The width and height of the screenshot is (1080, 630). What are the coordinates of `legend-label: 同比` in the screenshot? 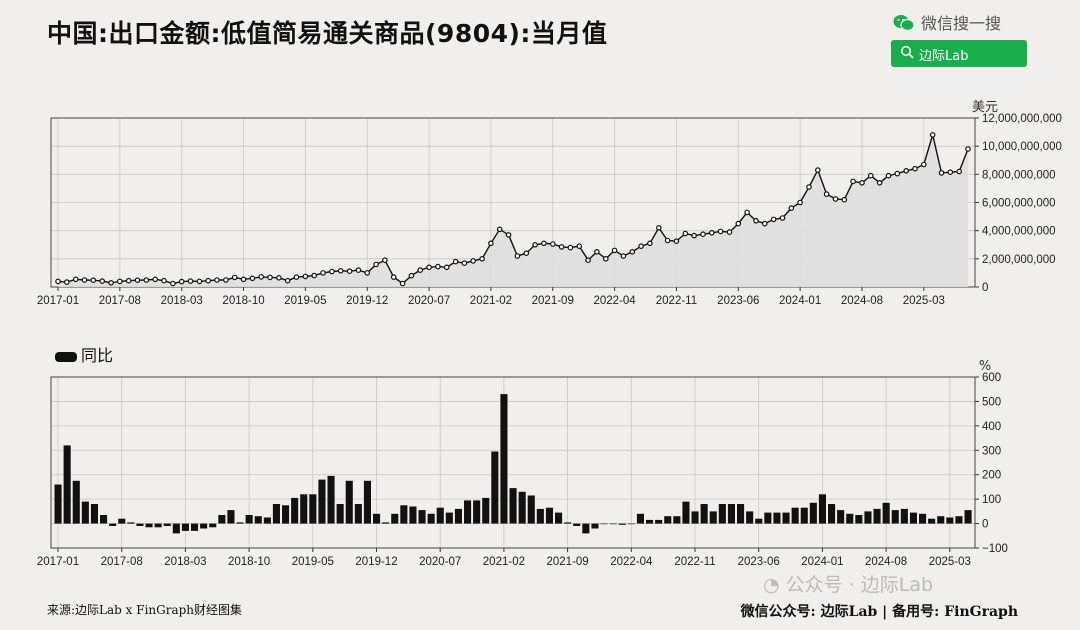 It's located at (97, 355).